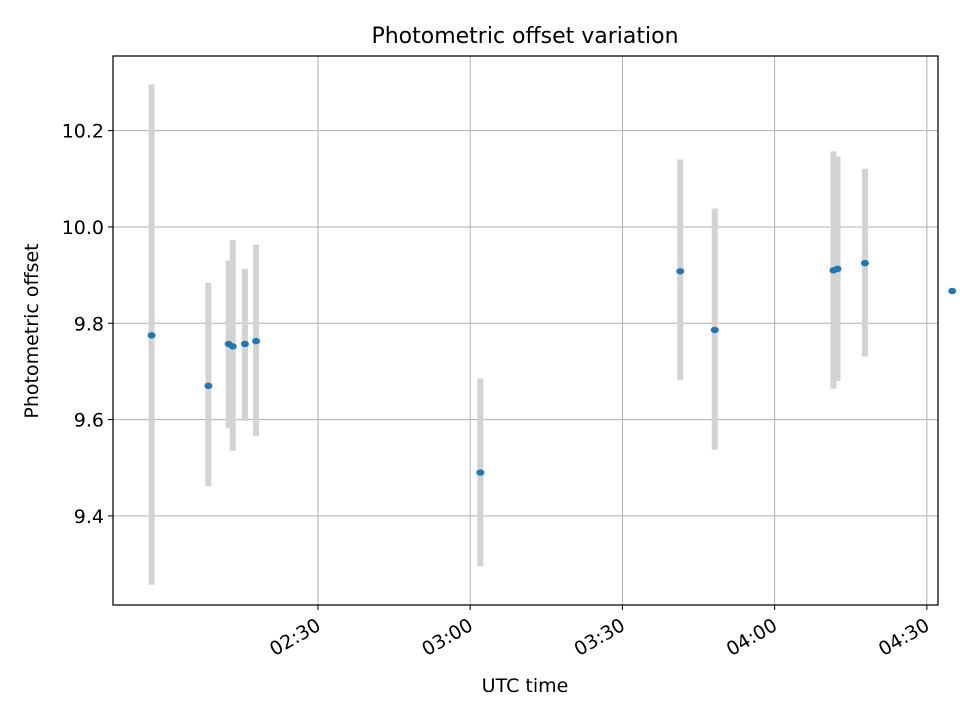 The image size is (960, 720). Describe the element at coordinates (89, 421) in the screenshot. I see `y-tick-label: 9.6` at that location.